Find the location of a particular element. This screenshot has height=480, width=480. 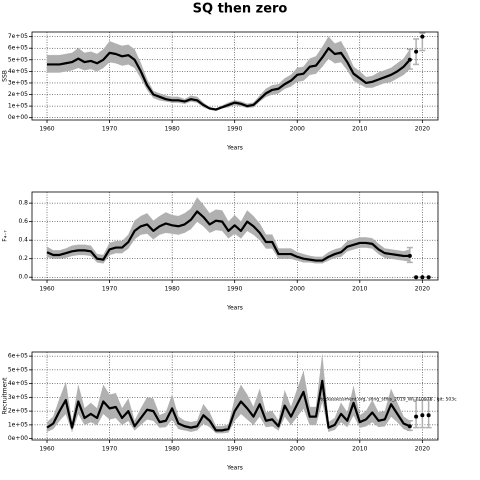

y-tick-label: 0.2 is located at coordinates (23, 258).